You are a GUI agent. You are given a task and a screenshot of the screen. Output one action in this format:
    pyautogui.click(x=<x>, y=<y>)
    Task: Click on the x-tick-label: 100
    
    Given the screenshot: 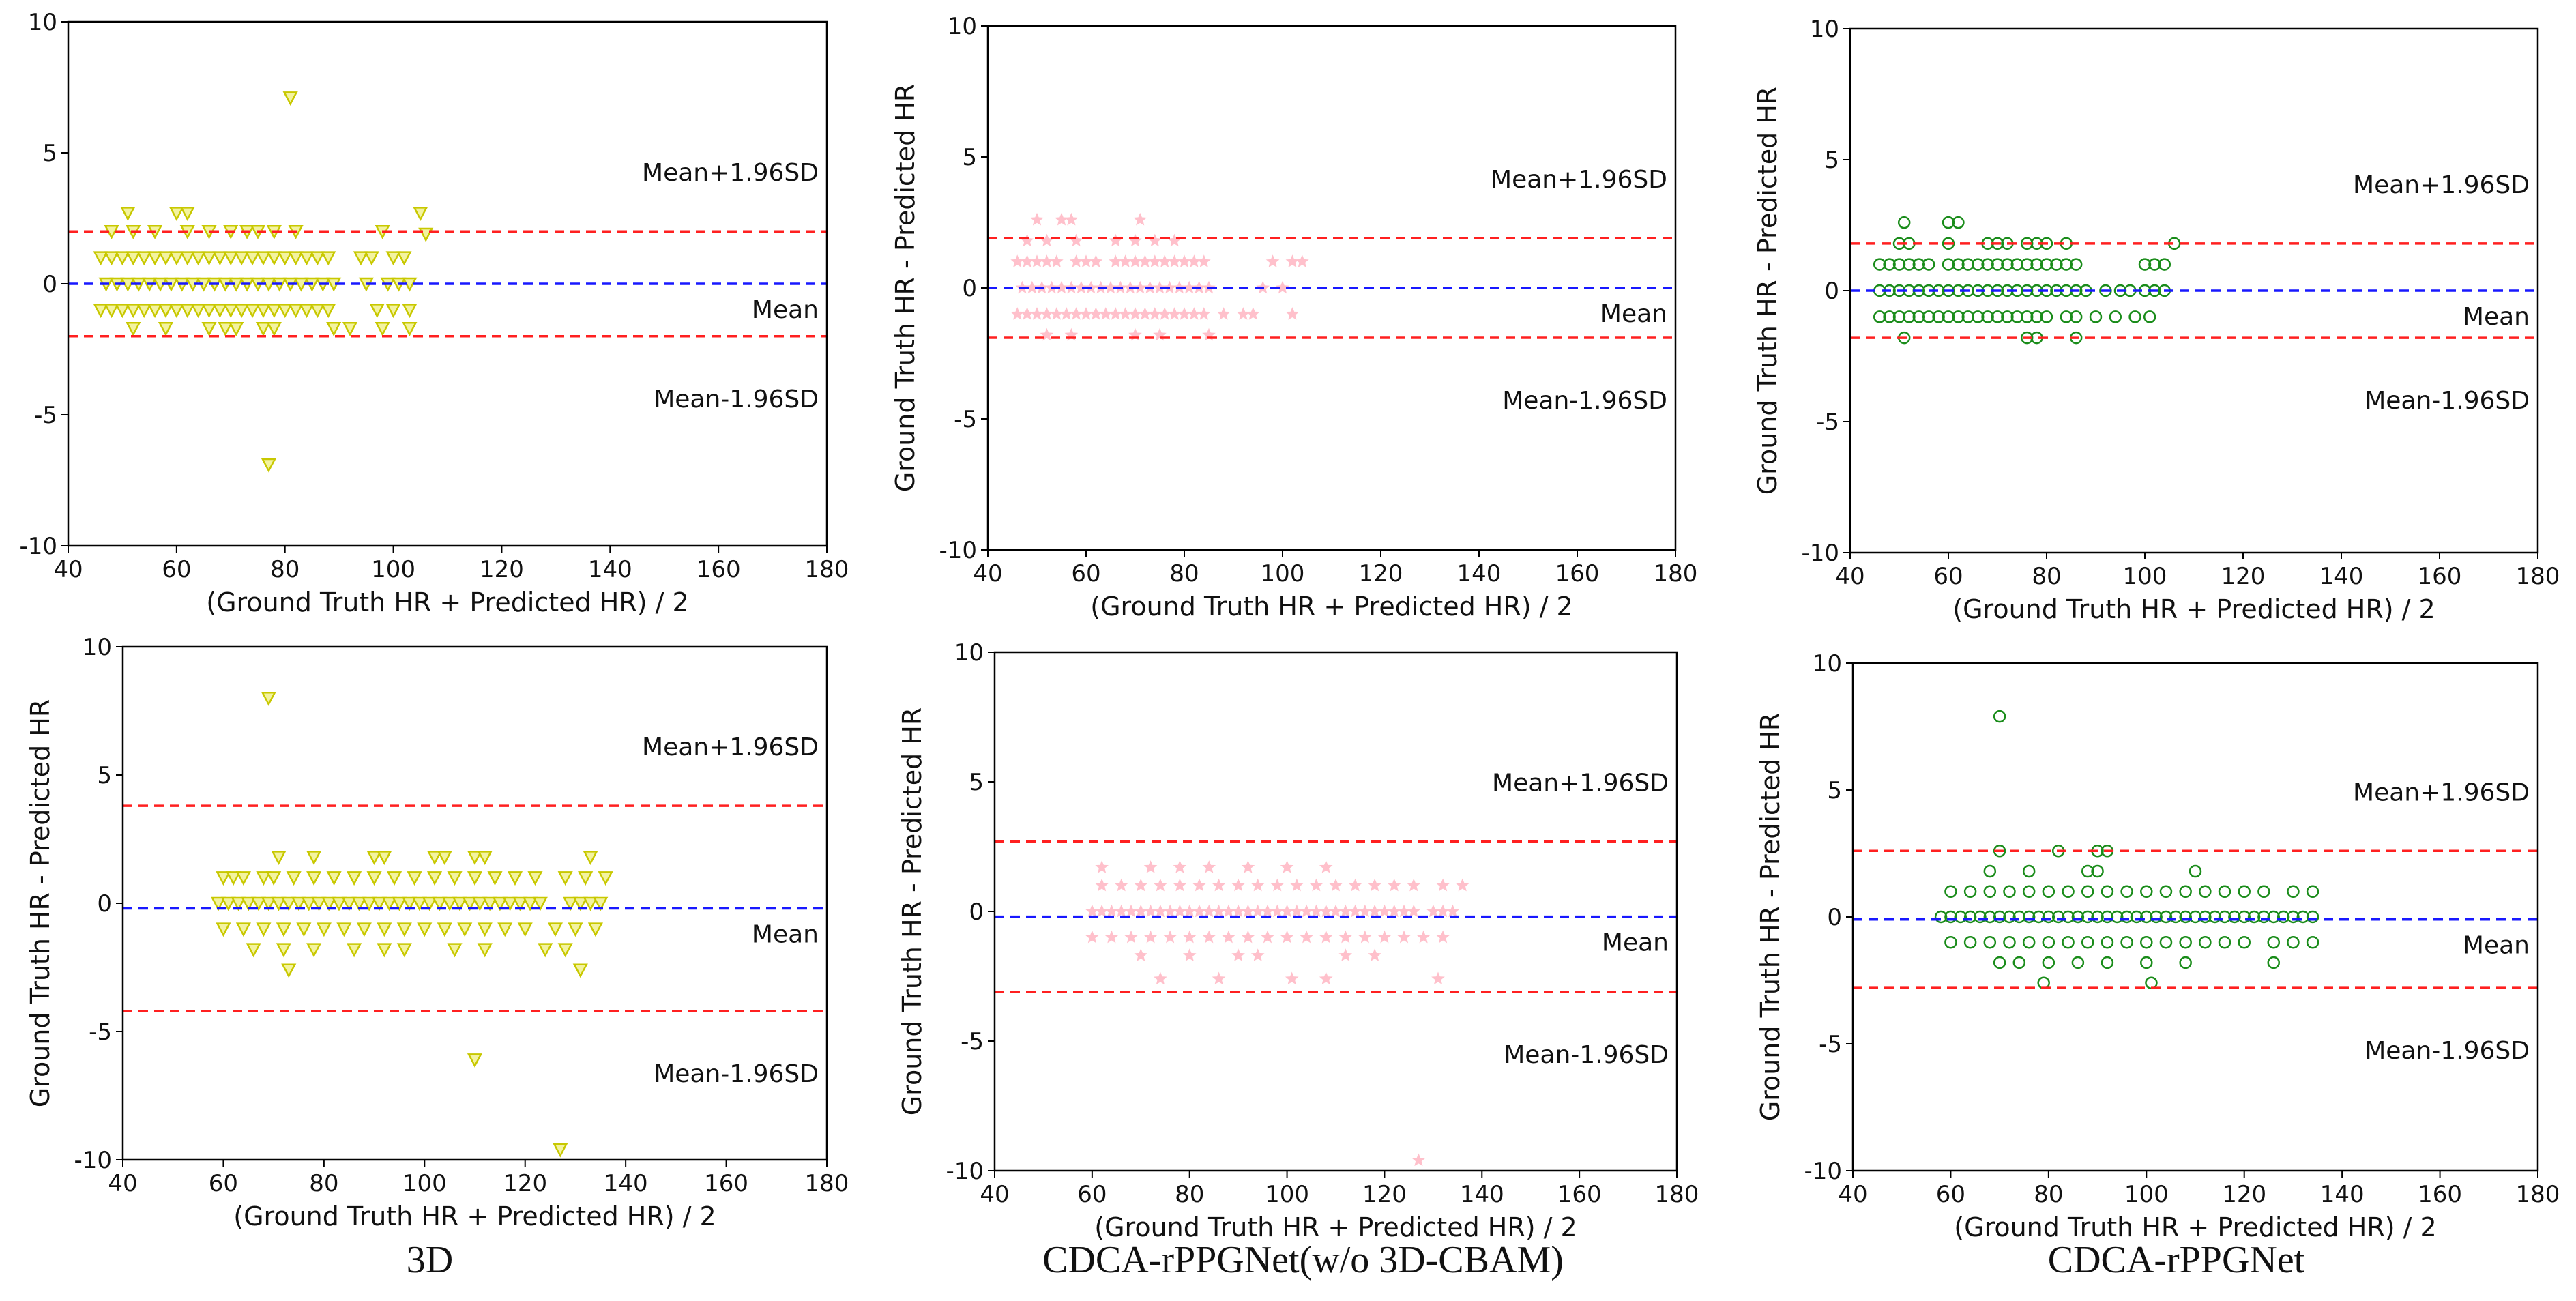 What is the action you would take?
    pyautogui.click(x=393, y=569)
    